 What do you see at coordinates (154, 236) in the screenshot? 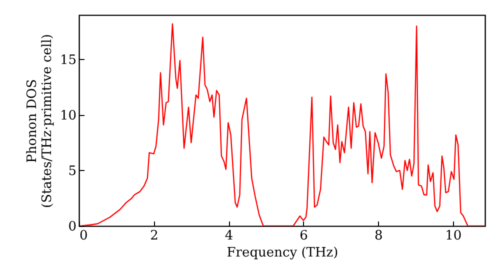
I see `x-tick-label: 2` at bounding box center [154, 236].